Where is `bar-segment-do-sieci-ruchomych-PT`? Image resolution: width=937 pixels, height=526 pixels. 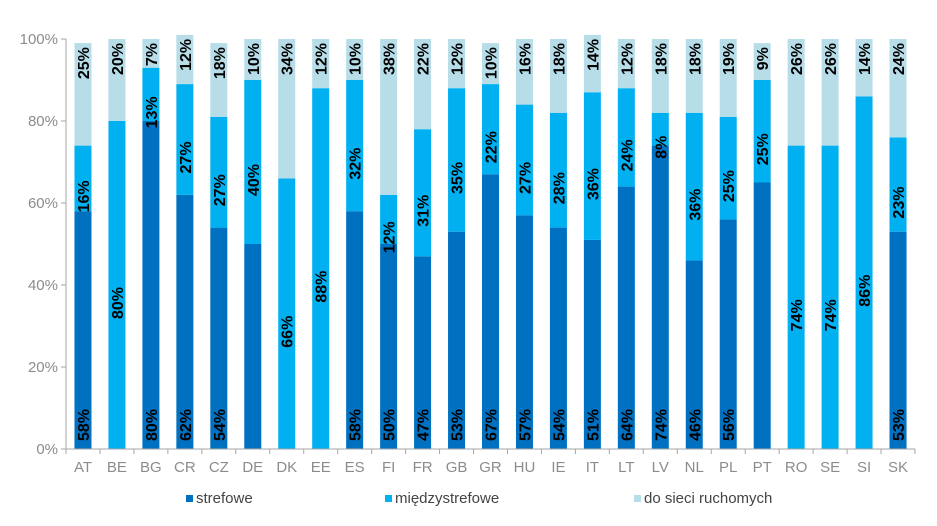
bar-segment-do-sieci-ruchomych-PT is located at coordinates (762, 61).